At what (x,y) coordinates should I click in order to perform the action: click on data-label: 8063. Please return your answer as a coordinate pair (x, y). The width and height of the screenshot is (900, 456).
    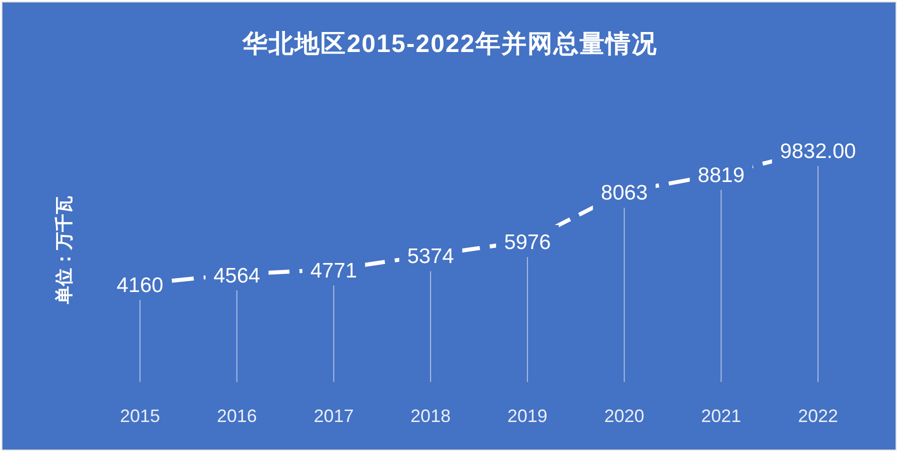
    Looking at the image, I should click on (624, 193).